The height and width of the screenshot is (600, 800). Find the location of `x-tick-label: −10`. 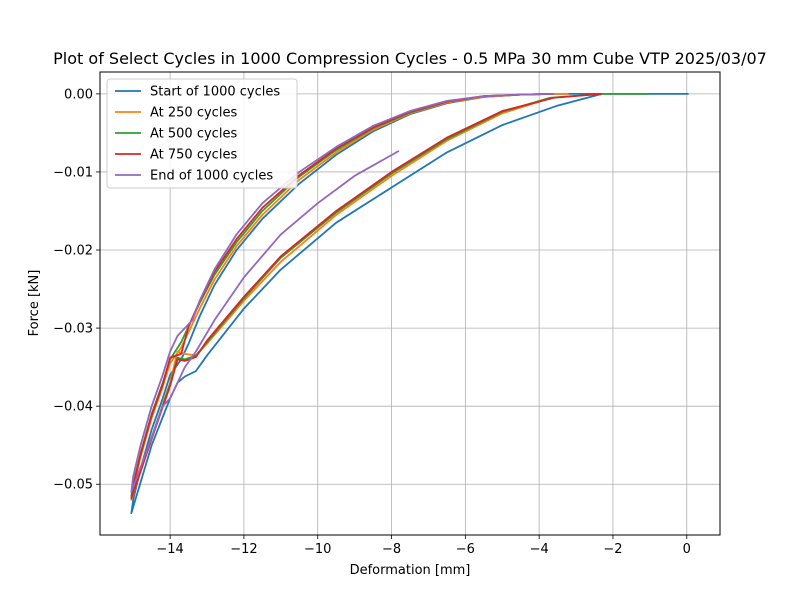

x-tick-label: −10 is located at coordinates (317, 549).